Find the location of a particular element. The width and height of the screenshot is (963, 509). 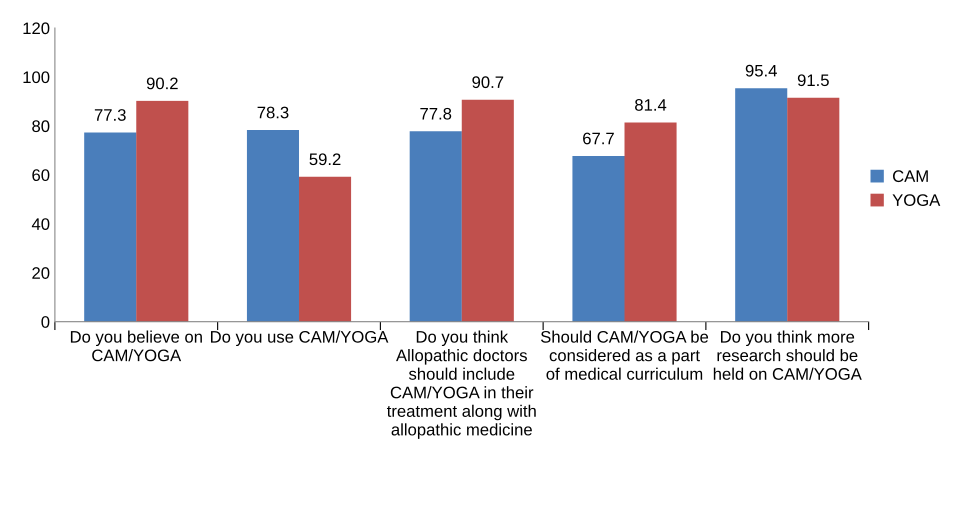

data-label: 77.8 is located at coordinates (436, 114).